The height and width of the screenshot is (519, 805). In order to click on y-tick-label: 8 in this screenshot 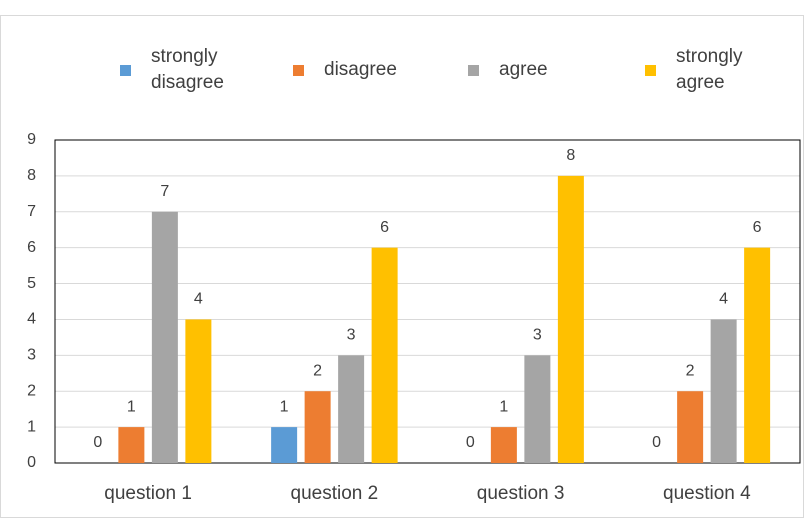, I will do `click(31, 175)`.